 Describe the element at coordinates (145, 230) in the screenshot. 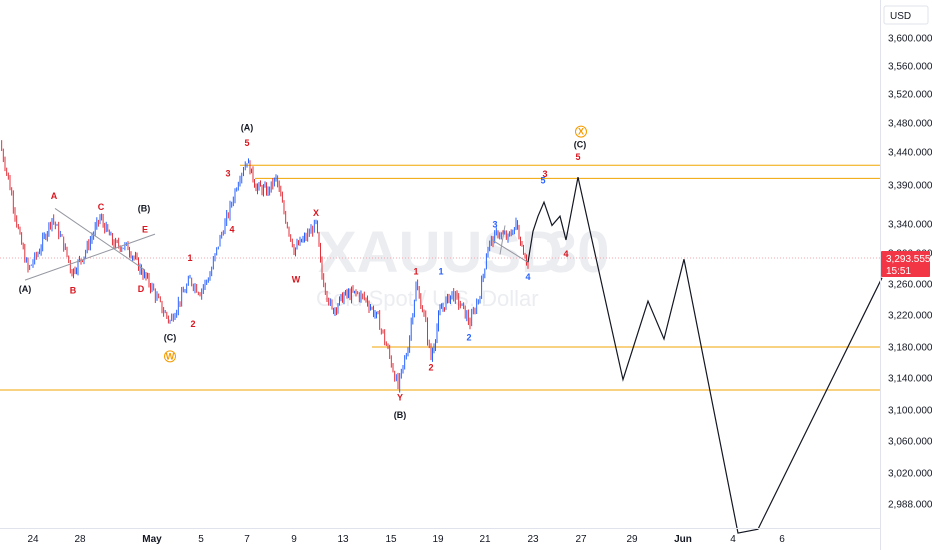

I see `wave-label: E` at that location.